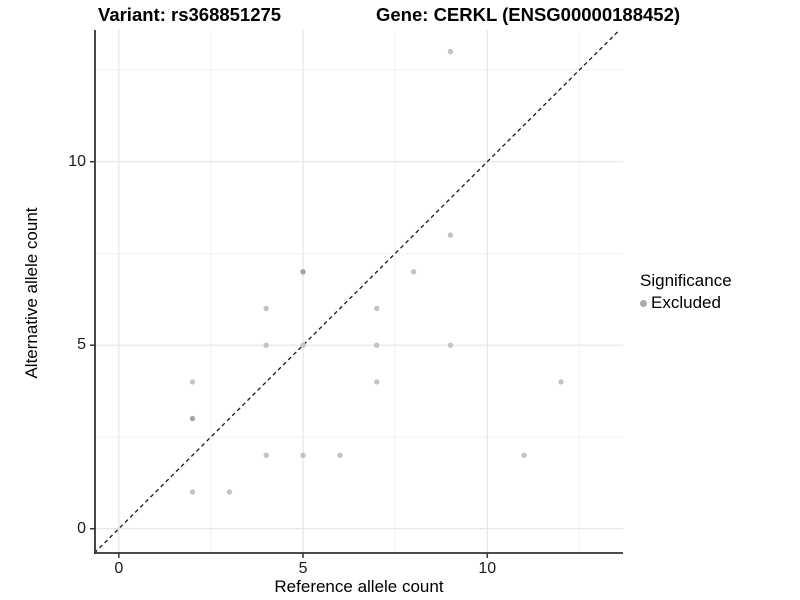 Image resolution: width=800 pixels, height=600 pixels. I want to click on gene-title: Gene: CERKL (ENSG00000188452), so click(528, 14).